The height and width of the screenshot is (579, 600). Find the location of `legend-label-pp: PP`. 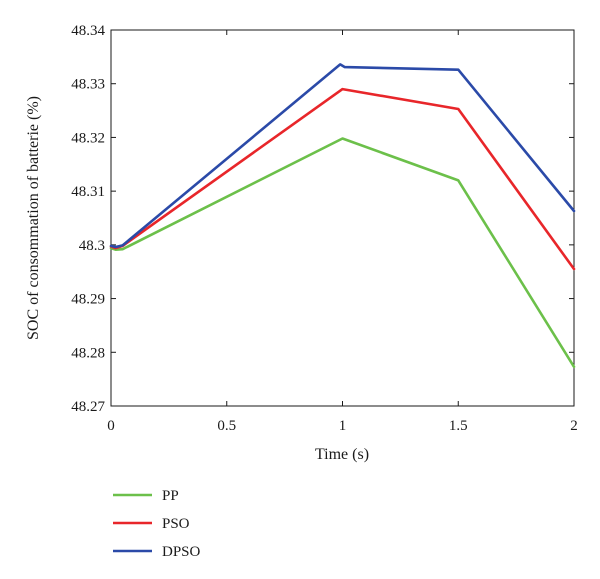

legend-label-pp: PP is located at coordinates (170, 496).